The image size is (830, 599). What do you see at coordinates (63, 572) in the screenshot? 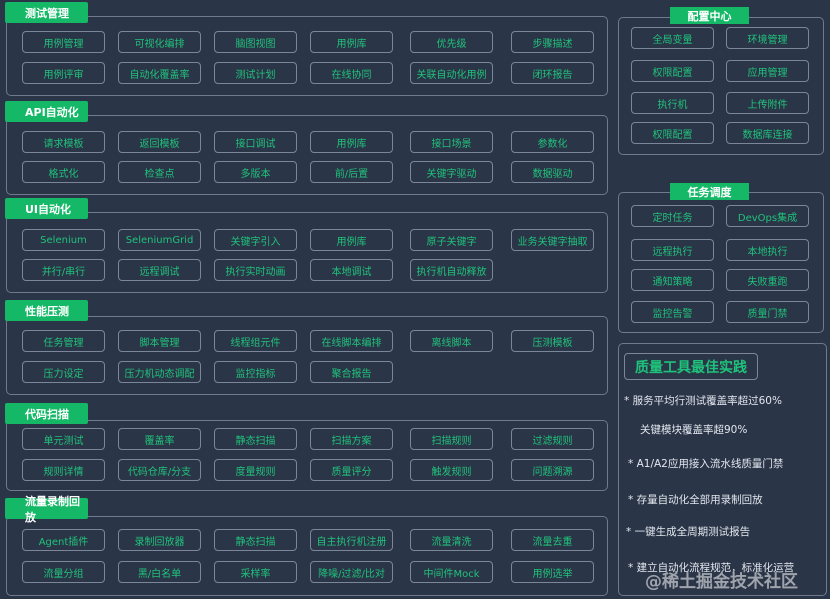
I see `section-5-item: 流量分组` at bounding box center [63, 572].